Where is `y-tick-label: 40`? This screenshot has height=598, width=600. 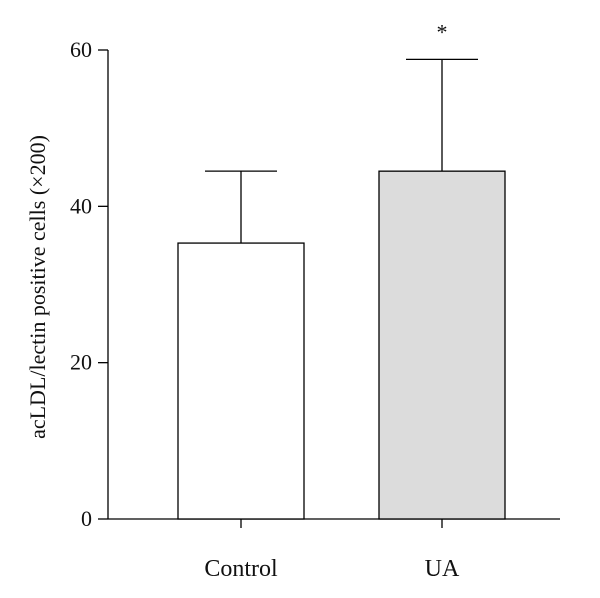
y-tick-label: 40 is located at coordinates (81, 205).